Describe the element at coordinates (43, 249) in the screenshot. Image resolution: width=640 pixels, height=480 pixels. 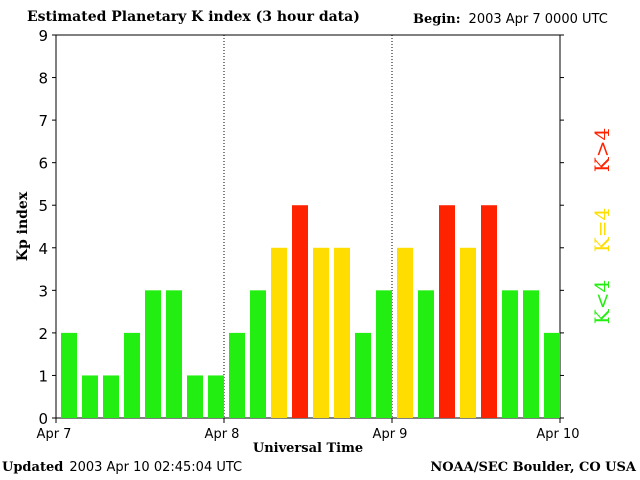
I see `y-tick-label: 4` at that location.